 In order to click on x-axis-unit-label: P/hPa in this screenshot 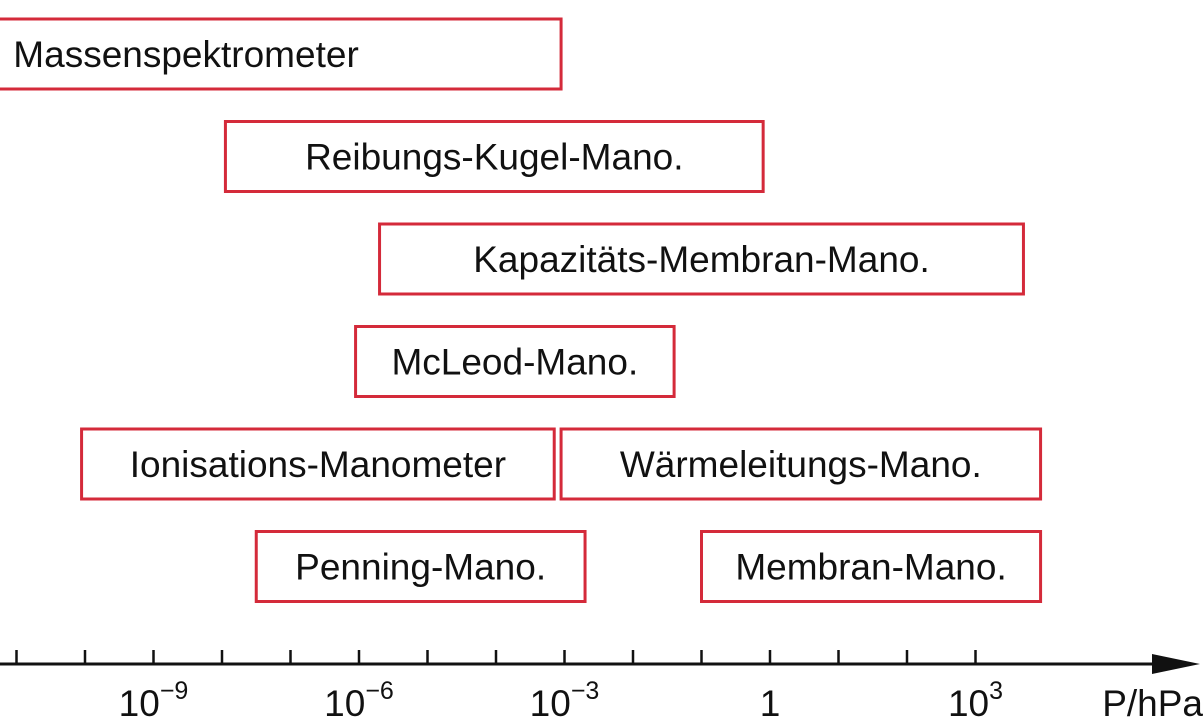, I will do `click(1152, 702)`.